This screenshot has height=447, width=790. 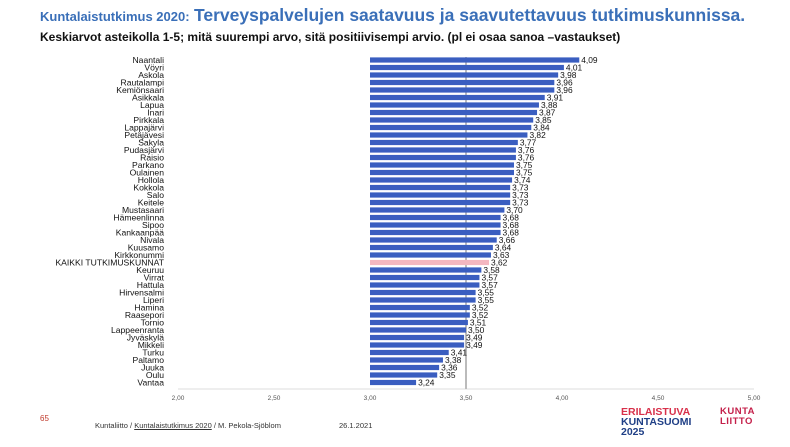 What do you see at coordinates (144, 135) in the screenshot?
I see `category-label: Petäjävesi` at bounding box center [144, 135].